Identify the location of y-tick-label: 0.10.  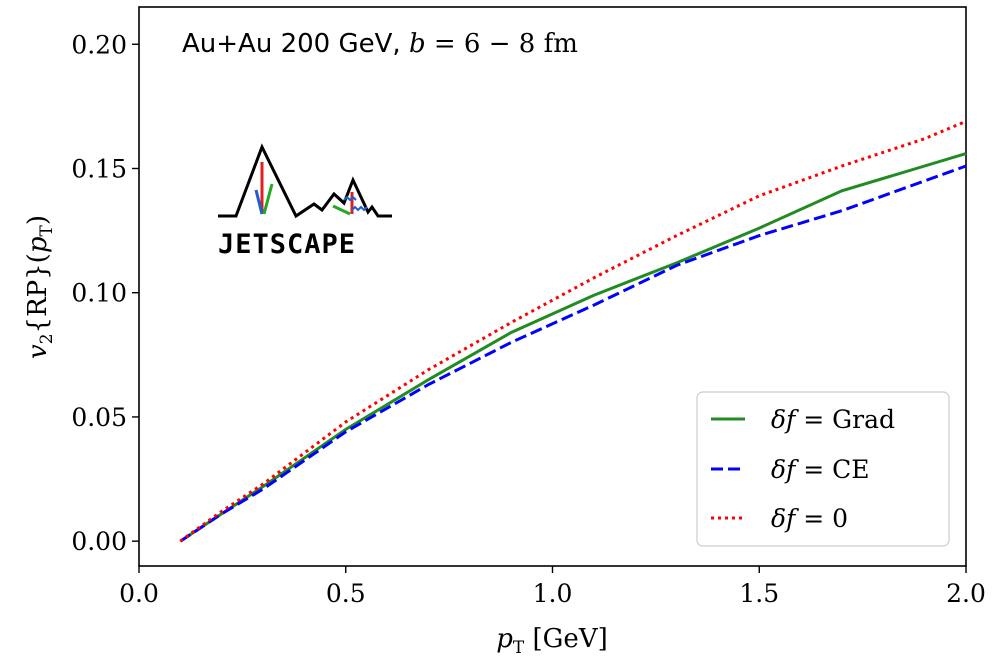
(99, 293).